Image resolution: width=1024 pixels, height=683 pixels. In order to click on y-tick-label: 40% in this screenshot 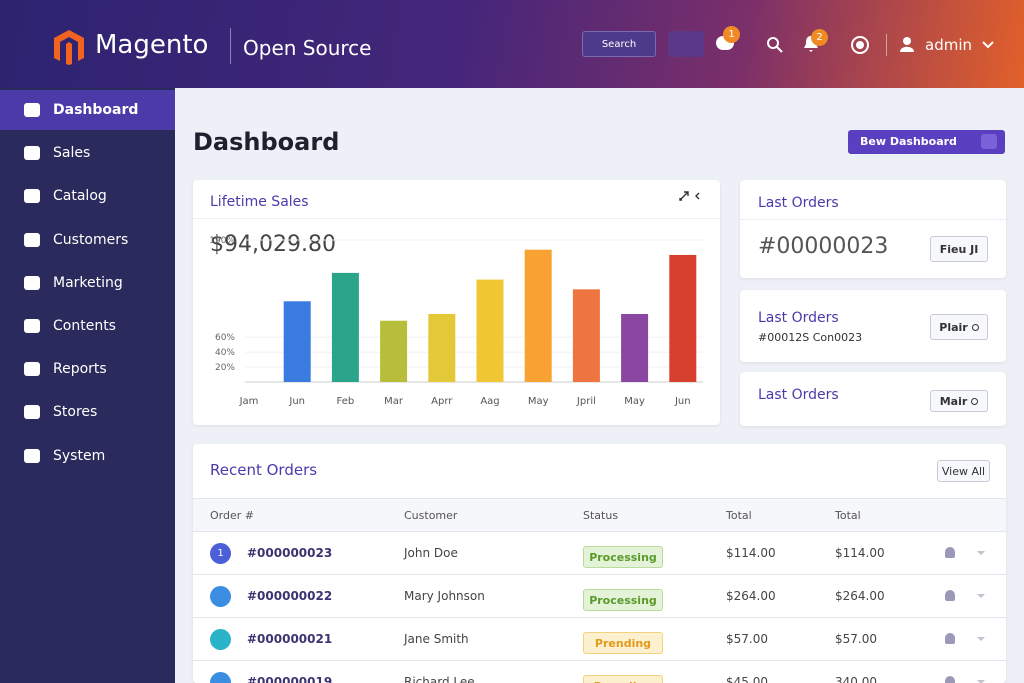, I will do `click(225, 353)`.